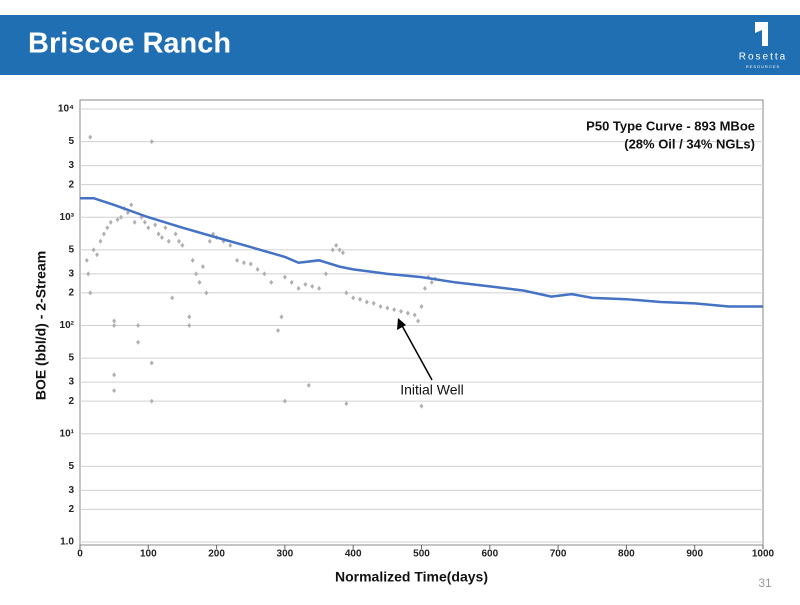 The height and width of the screenshot is (605, 800). Describe the element at coordinates (400, 45) in the screenshot. I see `header-bar` at that location.